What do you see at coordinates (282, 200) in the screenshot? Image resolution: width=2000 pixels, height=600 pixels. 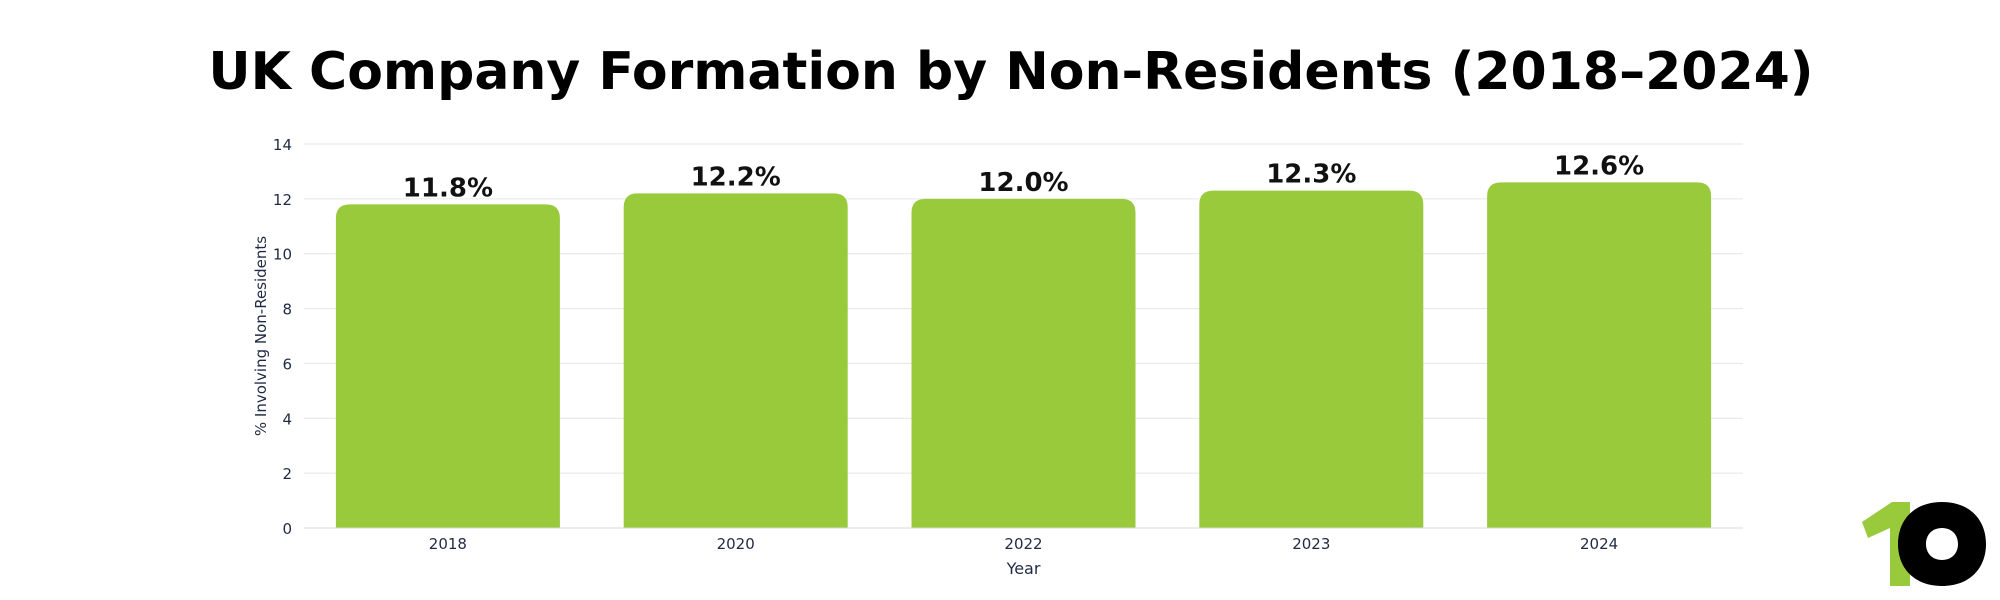 I see `y-tick-label: 12` at bounding box center [282, 200].